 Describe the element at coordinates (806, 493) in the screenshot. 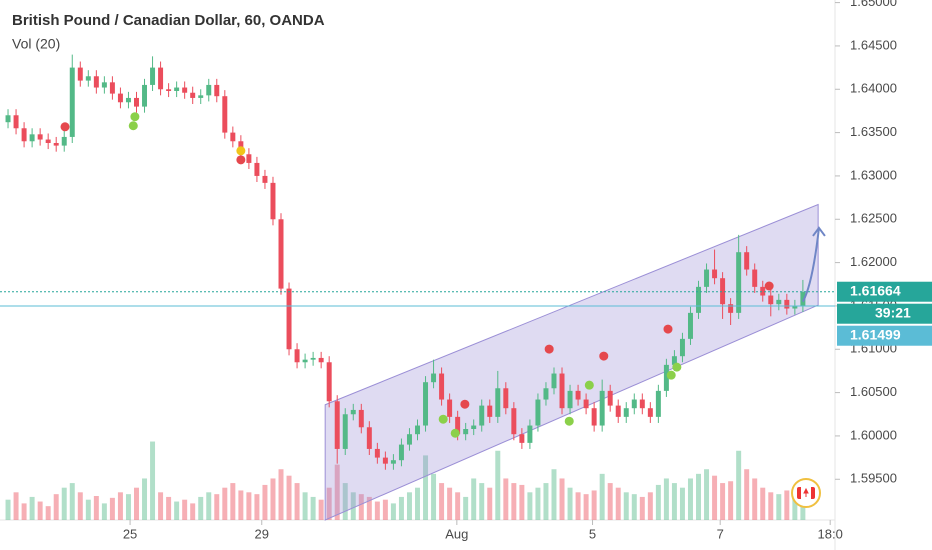

I see `flag-icon` at that location.